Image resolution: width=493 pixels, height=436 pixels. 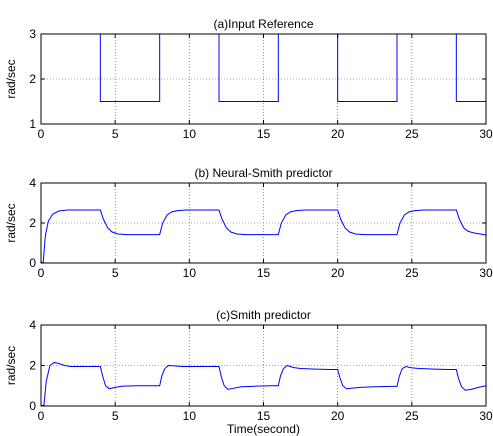 I want to click on chart-title-smith-predictor: (c)Smith predictor, so click(x=263, y=315).